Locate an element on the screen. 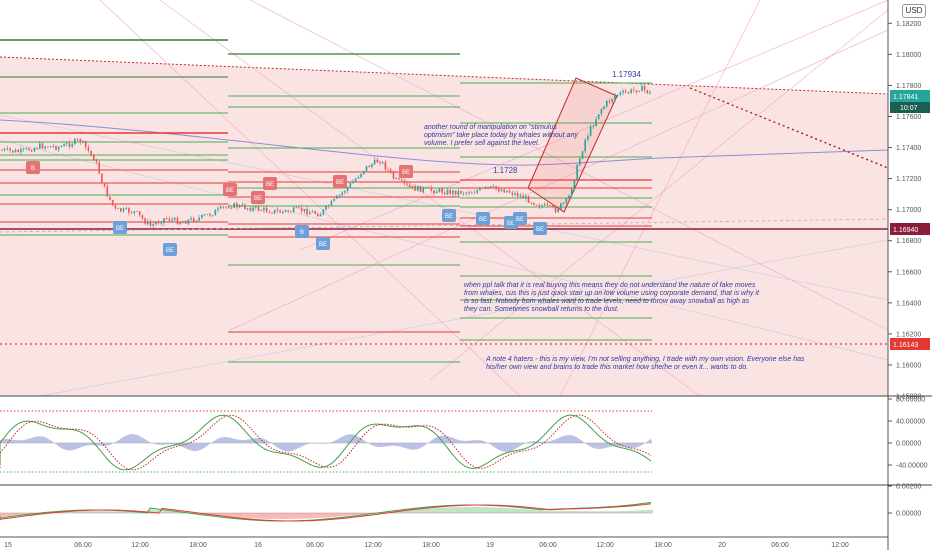  zone-top-line is located at coordinates (444, 75).